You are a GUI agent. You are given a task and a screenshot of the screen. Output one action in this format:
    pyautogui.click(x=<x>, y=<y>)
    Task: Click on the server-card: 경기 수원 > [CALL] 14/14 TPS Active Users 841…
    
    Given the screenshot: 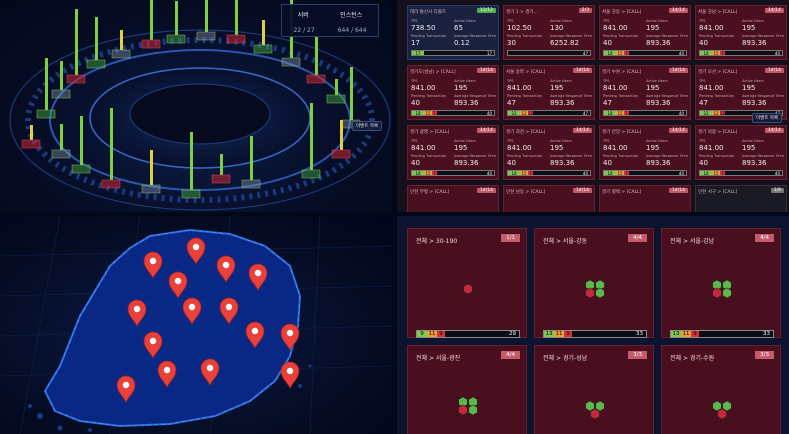 What is the action you would take?
    pyautogui.click(x=645, y=92)
    